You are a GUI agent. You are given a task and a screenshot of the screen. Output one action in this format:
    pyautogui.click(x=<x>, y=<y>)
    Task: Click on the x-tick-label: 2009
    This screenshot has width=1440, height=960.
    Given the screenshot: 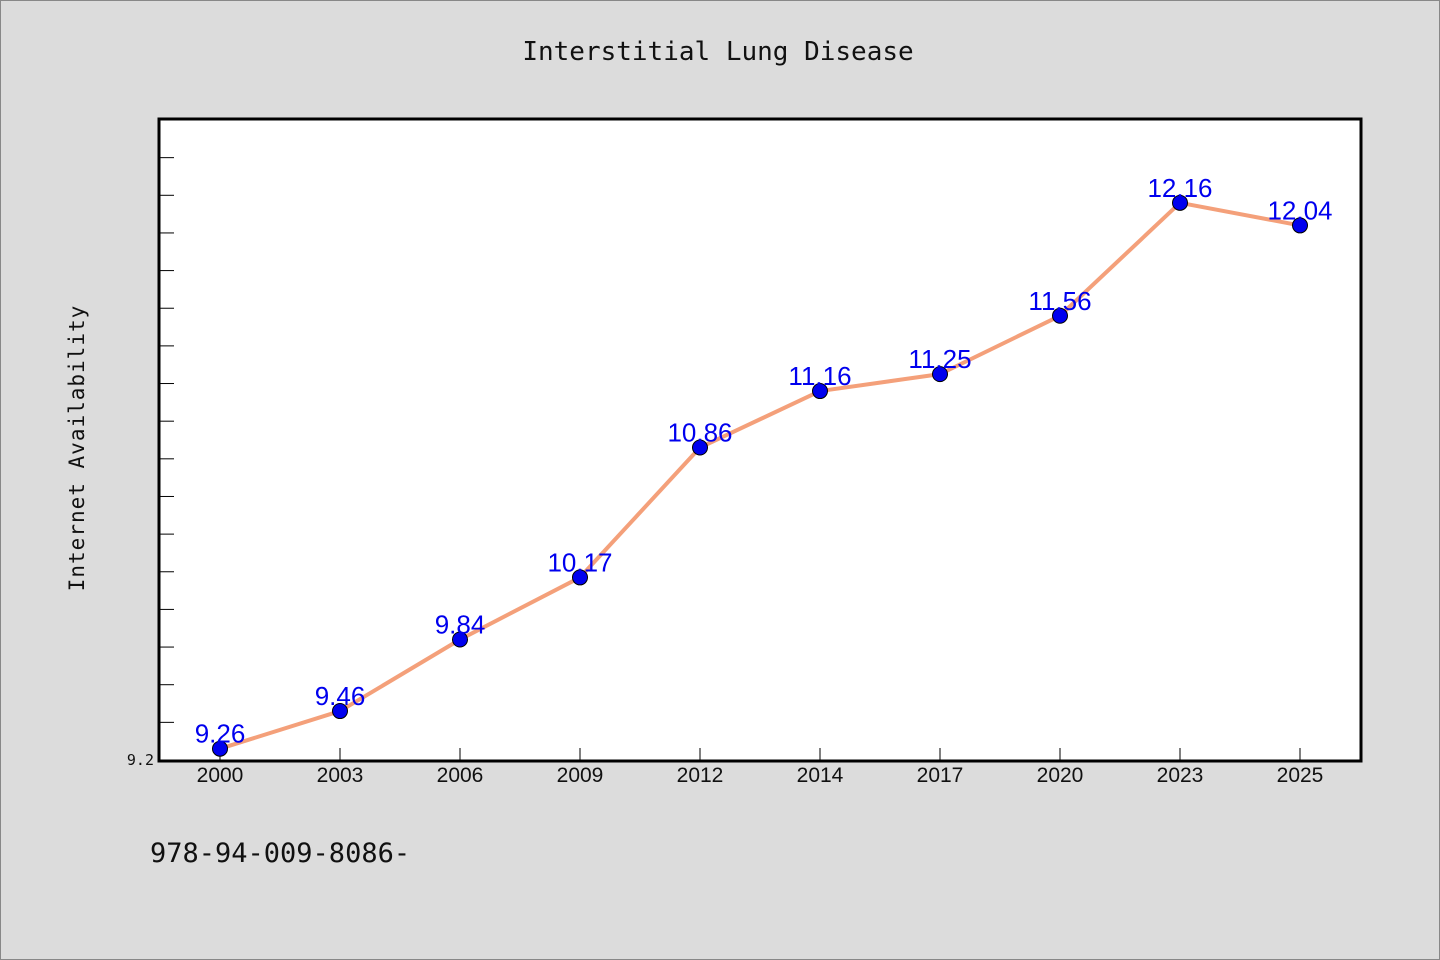 What is the action you would take?
    pyautogui.click(x=580, y=775)
    